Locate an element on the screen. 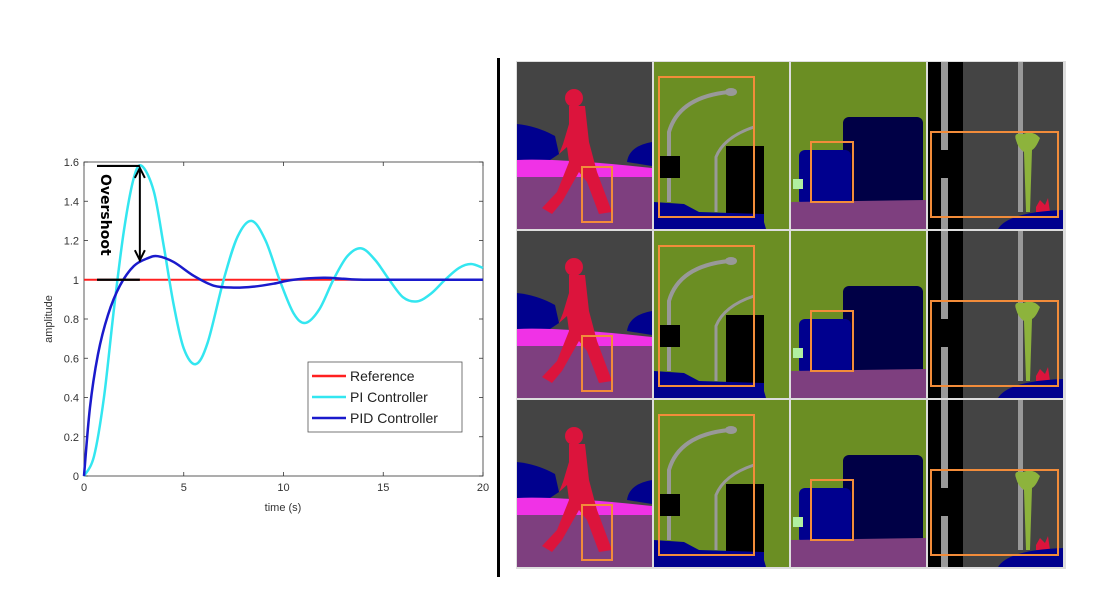 The width and height of the screenshot is (1112, 597). arrow-up-icon is located at coordinates (139, 172).